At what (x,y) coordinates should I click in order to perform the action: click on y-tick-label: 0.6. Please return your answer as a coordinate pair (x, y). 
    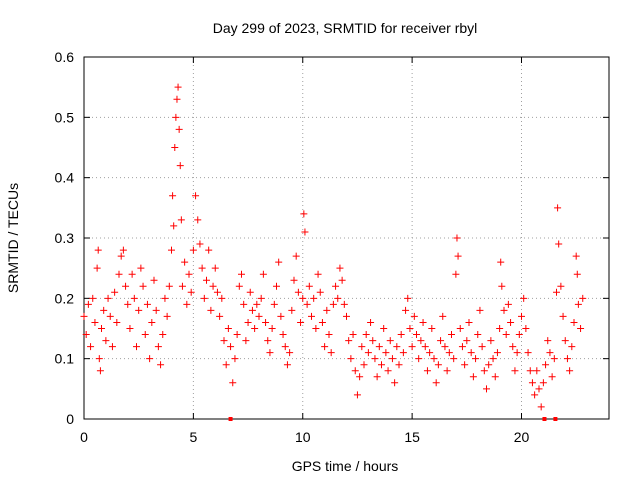
    Looking at the image, I should click on (65, 57).